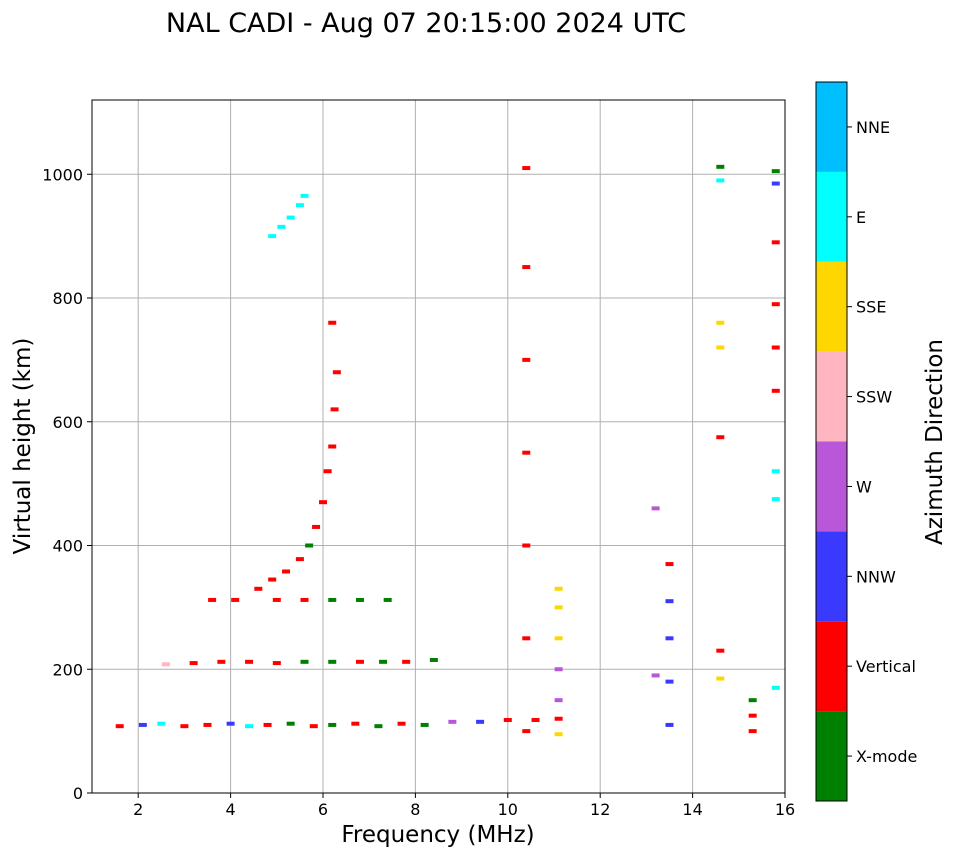  What do you see at coordinates (692, 809) in the screenshot?
I see `x-tick-label: 14` at bounding box center [692, 809].